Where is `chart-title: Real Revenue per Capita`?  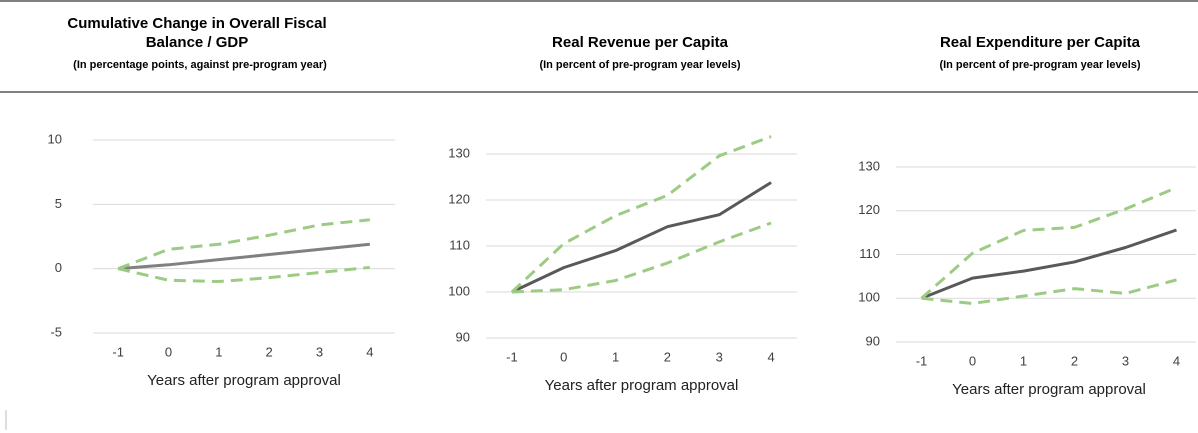 chart-title: Real Revenue per Capita is located at coordinates (640, 42).